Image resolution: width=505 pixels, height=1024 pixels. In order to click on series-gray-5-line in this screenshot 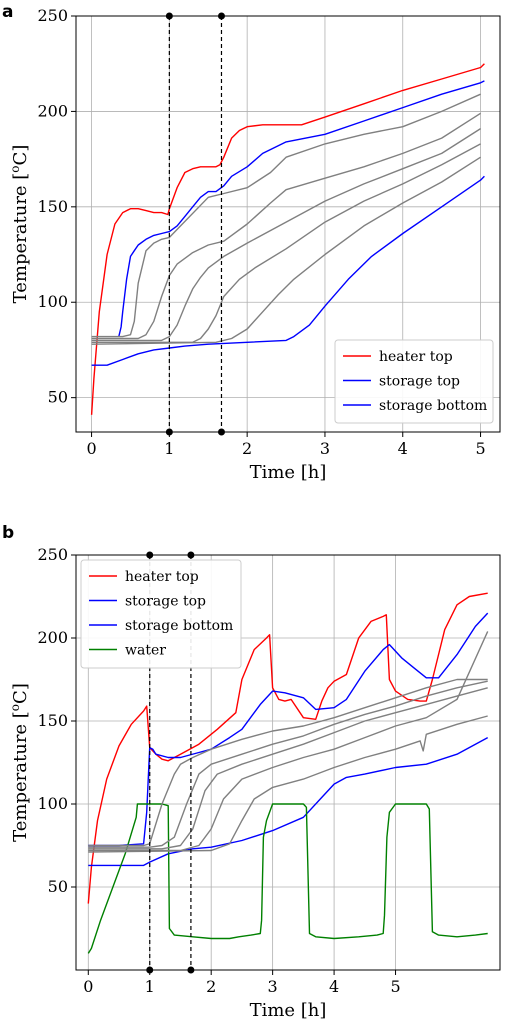, I will do `click(288, 764)`.